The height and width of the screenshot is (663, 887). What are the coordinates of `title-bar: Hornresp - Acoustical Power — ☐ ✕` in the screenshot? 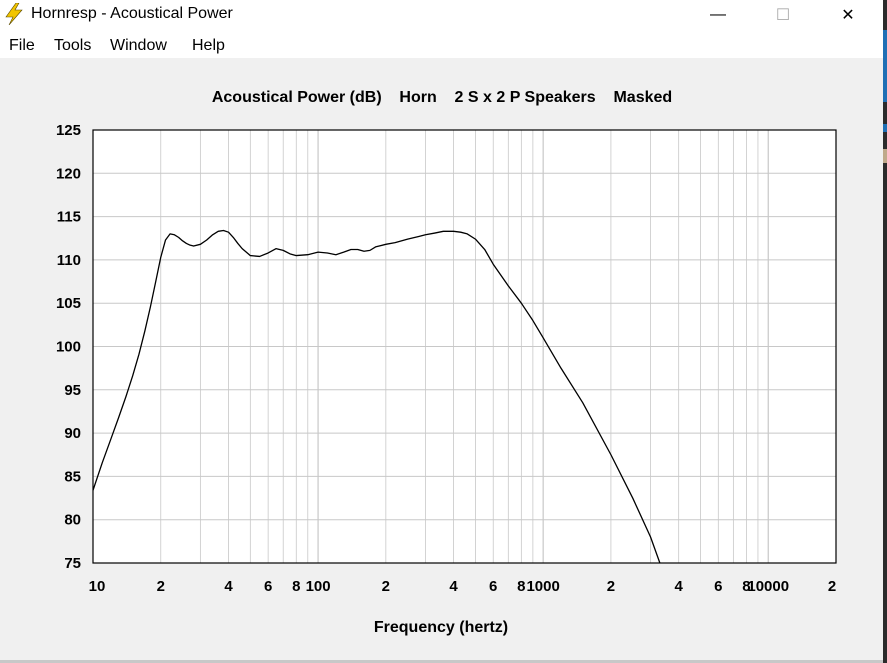 It's located at (441, 15).